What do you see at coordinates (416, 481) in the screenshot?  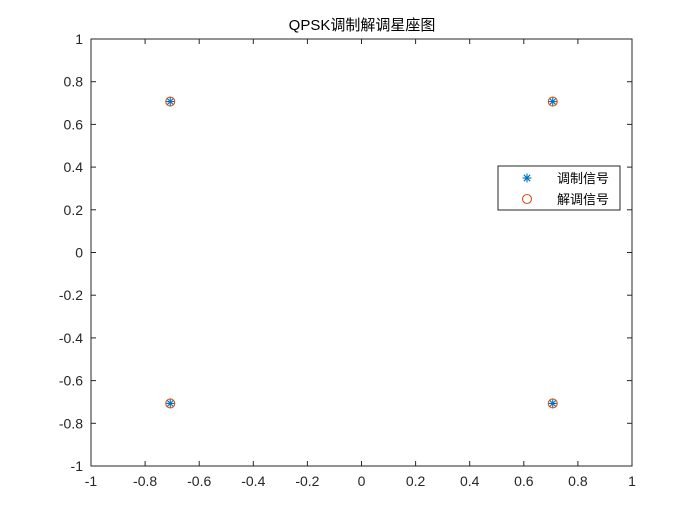 I see `x-tick-label: 0.2` at bounding box center [416, 481].